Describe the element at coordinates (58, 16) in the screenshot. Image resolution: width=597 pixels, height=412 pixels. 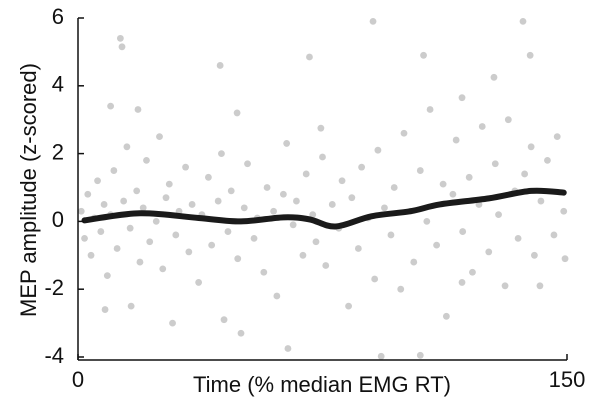
I see `y-tick-label: 6` at that location.